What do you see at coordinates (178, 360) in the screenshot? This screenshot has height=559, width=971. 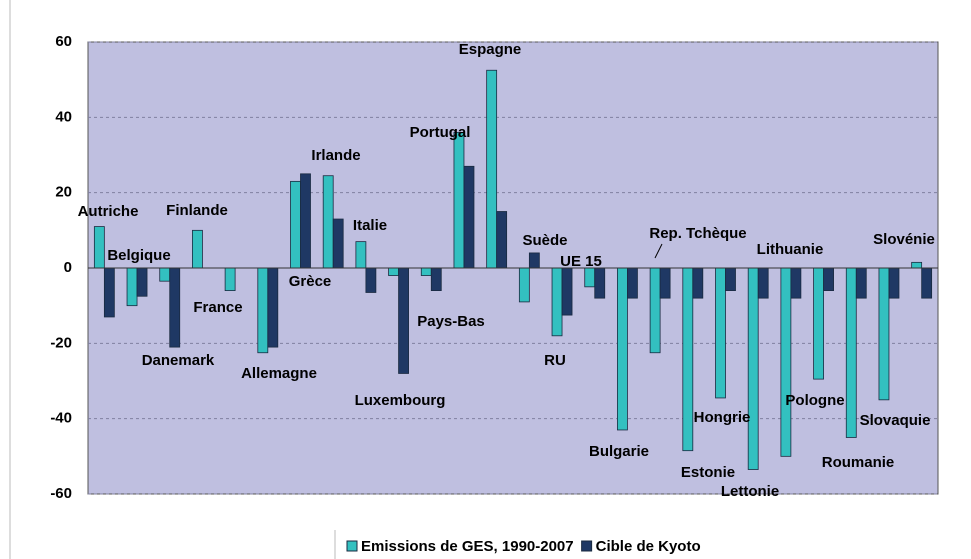 I see `category-label: Danemark` at bounding box center [178, 360].